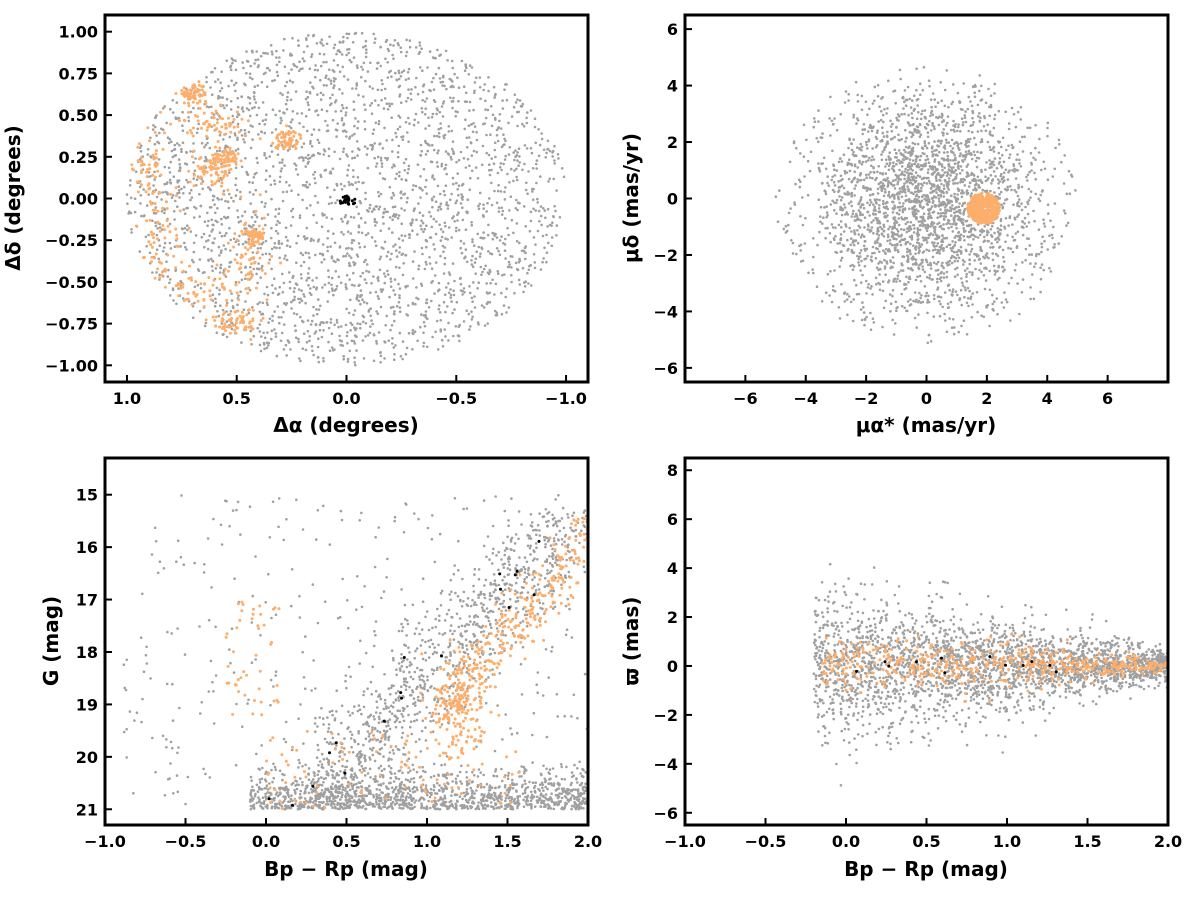  I want to click on x-axis-label-sky: Δα (degrees), so click(346, 425).